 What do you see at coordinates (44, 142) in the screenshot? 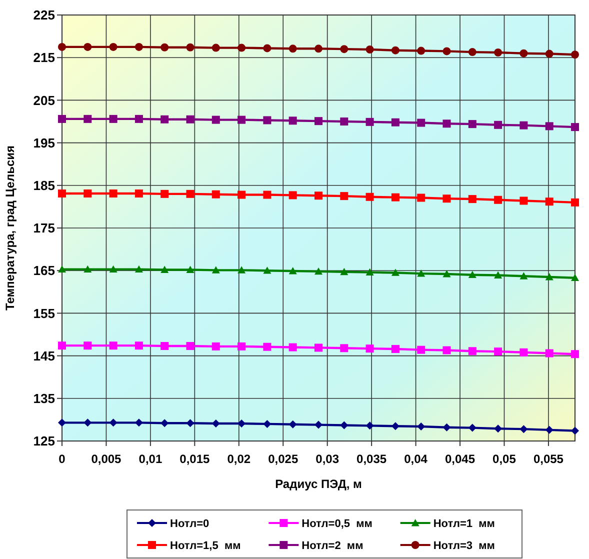
I see `y-tick-label: 195` at bounding box center [44, 142].